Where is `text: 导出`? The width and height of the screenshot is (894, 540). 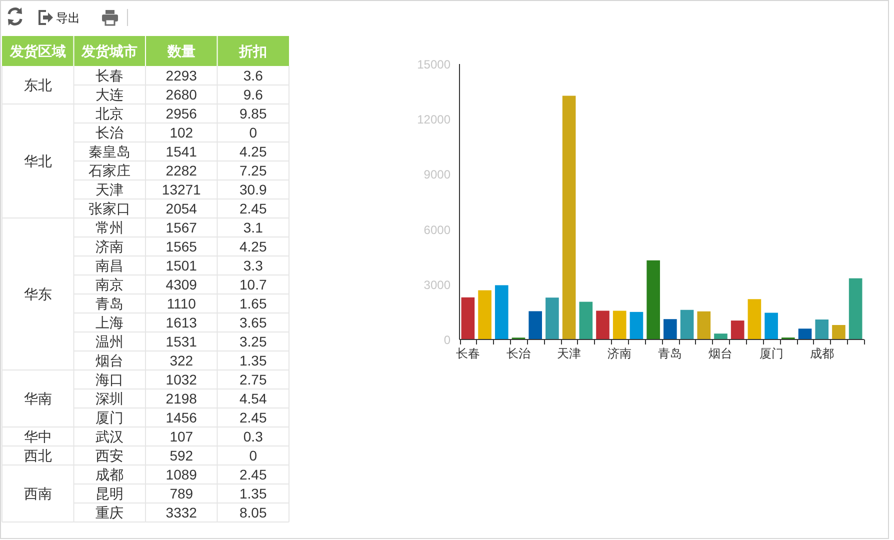 text: 导出 is located at coordinates (68, 18).